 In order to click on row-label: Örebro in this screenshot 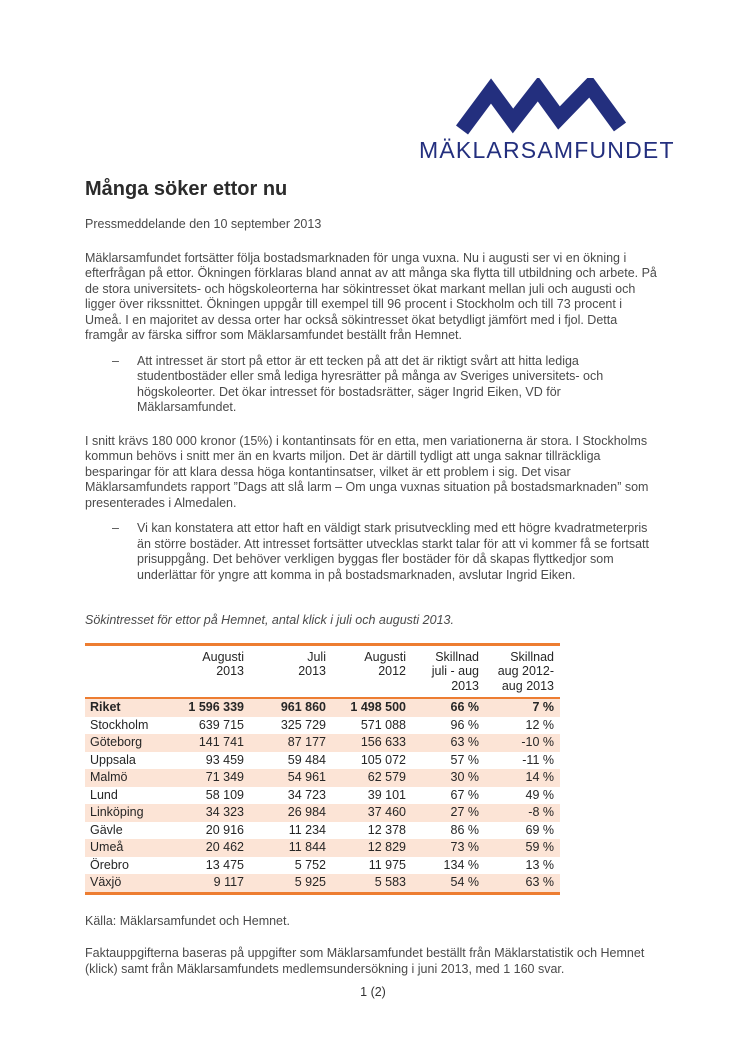, I will do `click(109, 864)`.